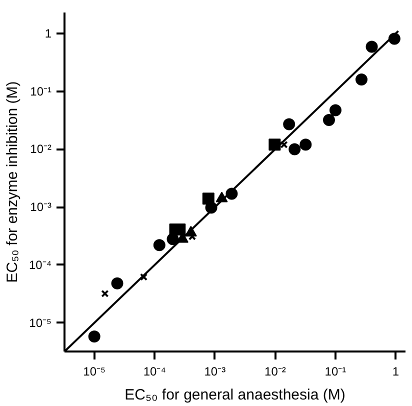 Image resolution: width=412 pixels, height=406 pixels. What do you see at coordinates (12, 182) in the screenshot?
I see `y-axis-title: EC₅₀ for enzyme inhibition (M)` at bounding box center [12, 182].